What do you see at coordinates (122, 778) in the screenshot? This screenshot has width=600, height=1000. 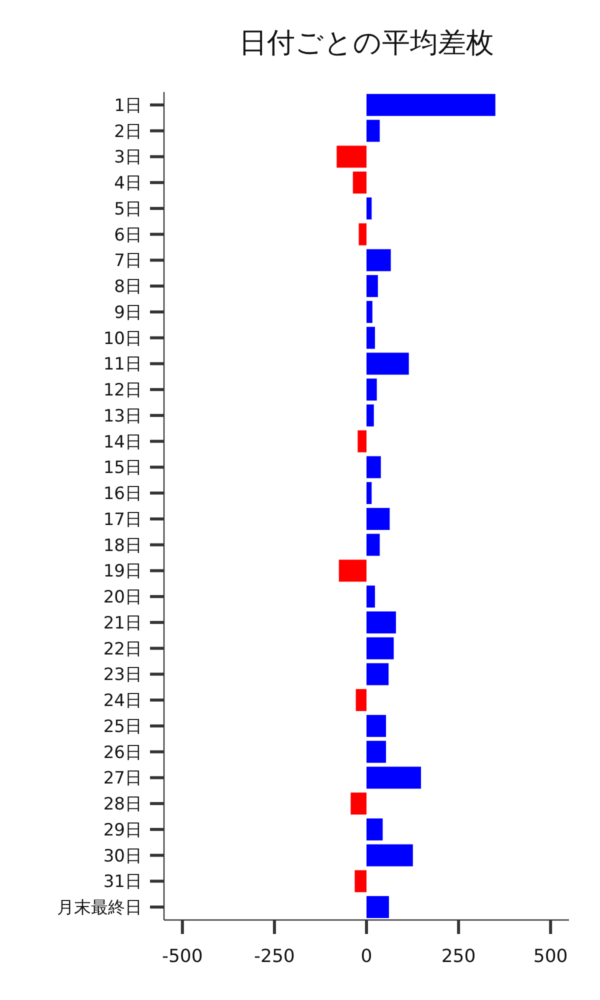 I see `y-tick-label: 27日` at bounding box center [122, 778].